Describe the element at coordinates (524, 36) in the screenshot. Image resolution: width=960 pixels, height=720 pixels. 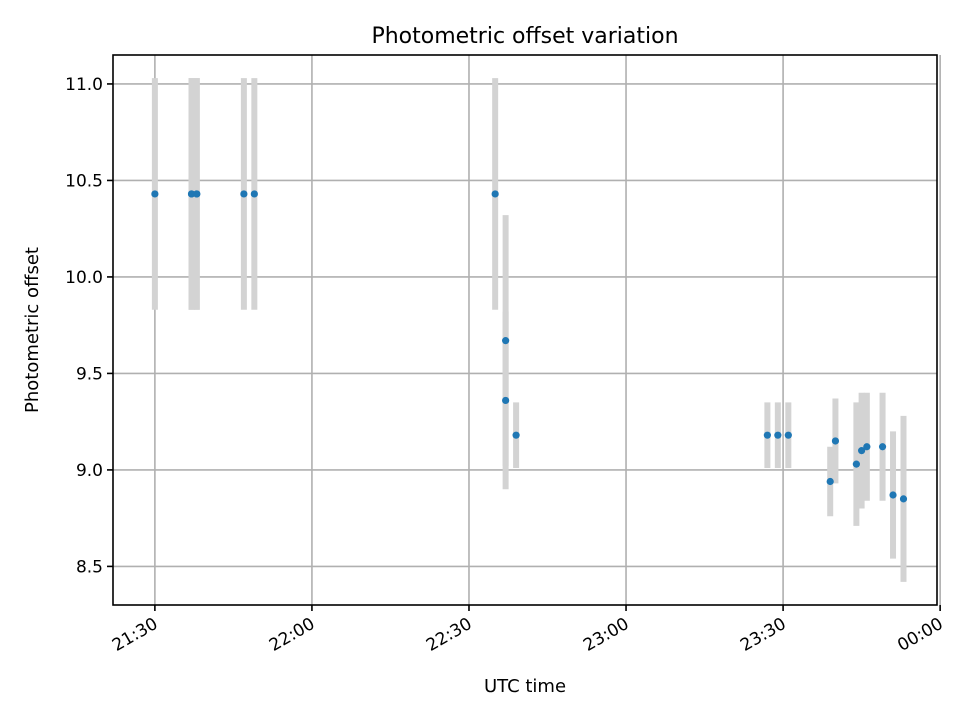
I see `chart-title: Photometric offset variation` at that location.